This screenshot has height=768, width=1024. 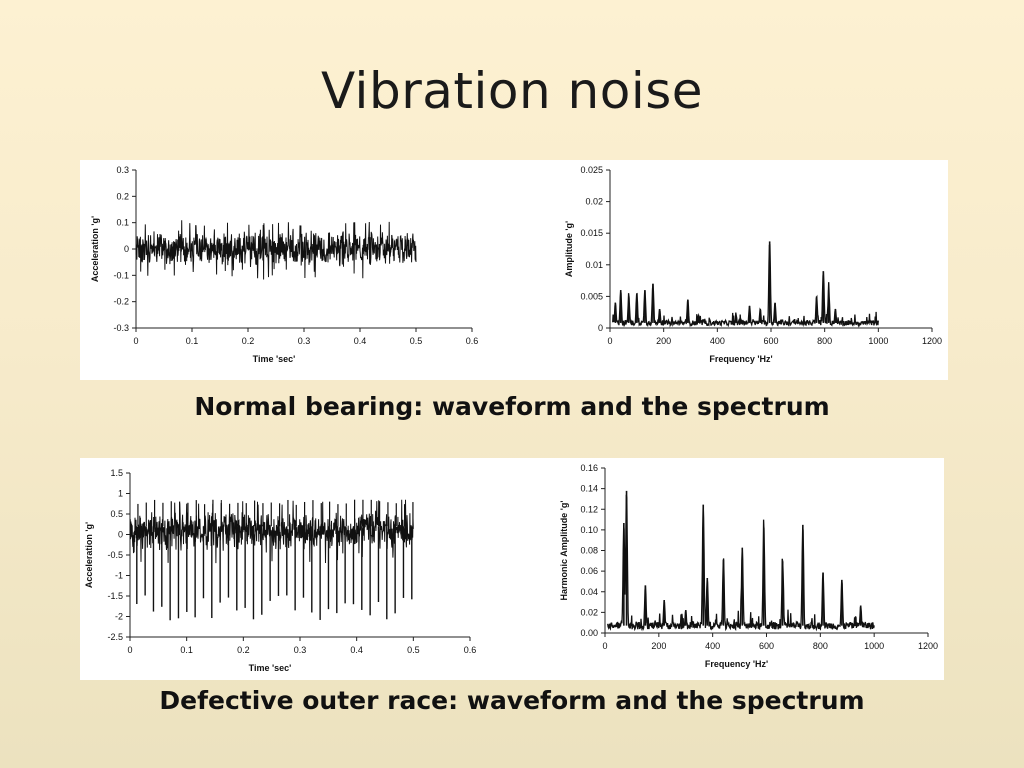 I want to click on y-tick-label: 0.1, so click(x=122, y=223).